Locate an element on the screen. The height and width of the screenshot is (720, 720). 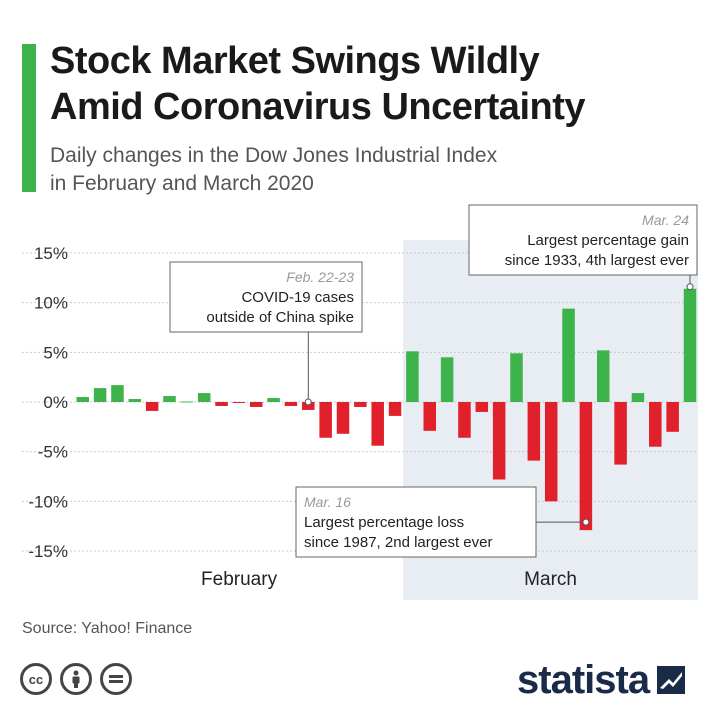
annotation-text: COVID-19 cases is located at coordinates (297, 297).